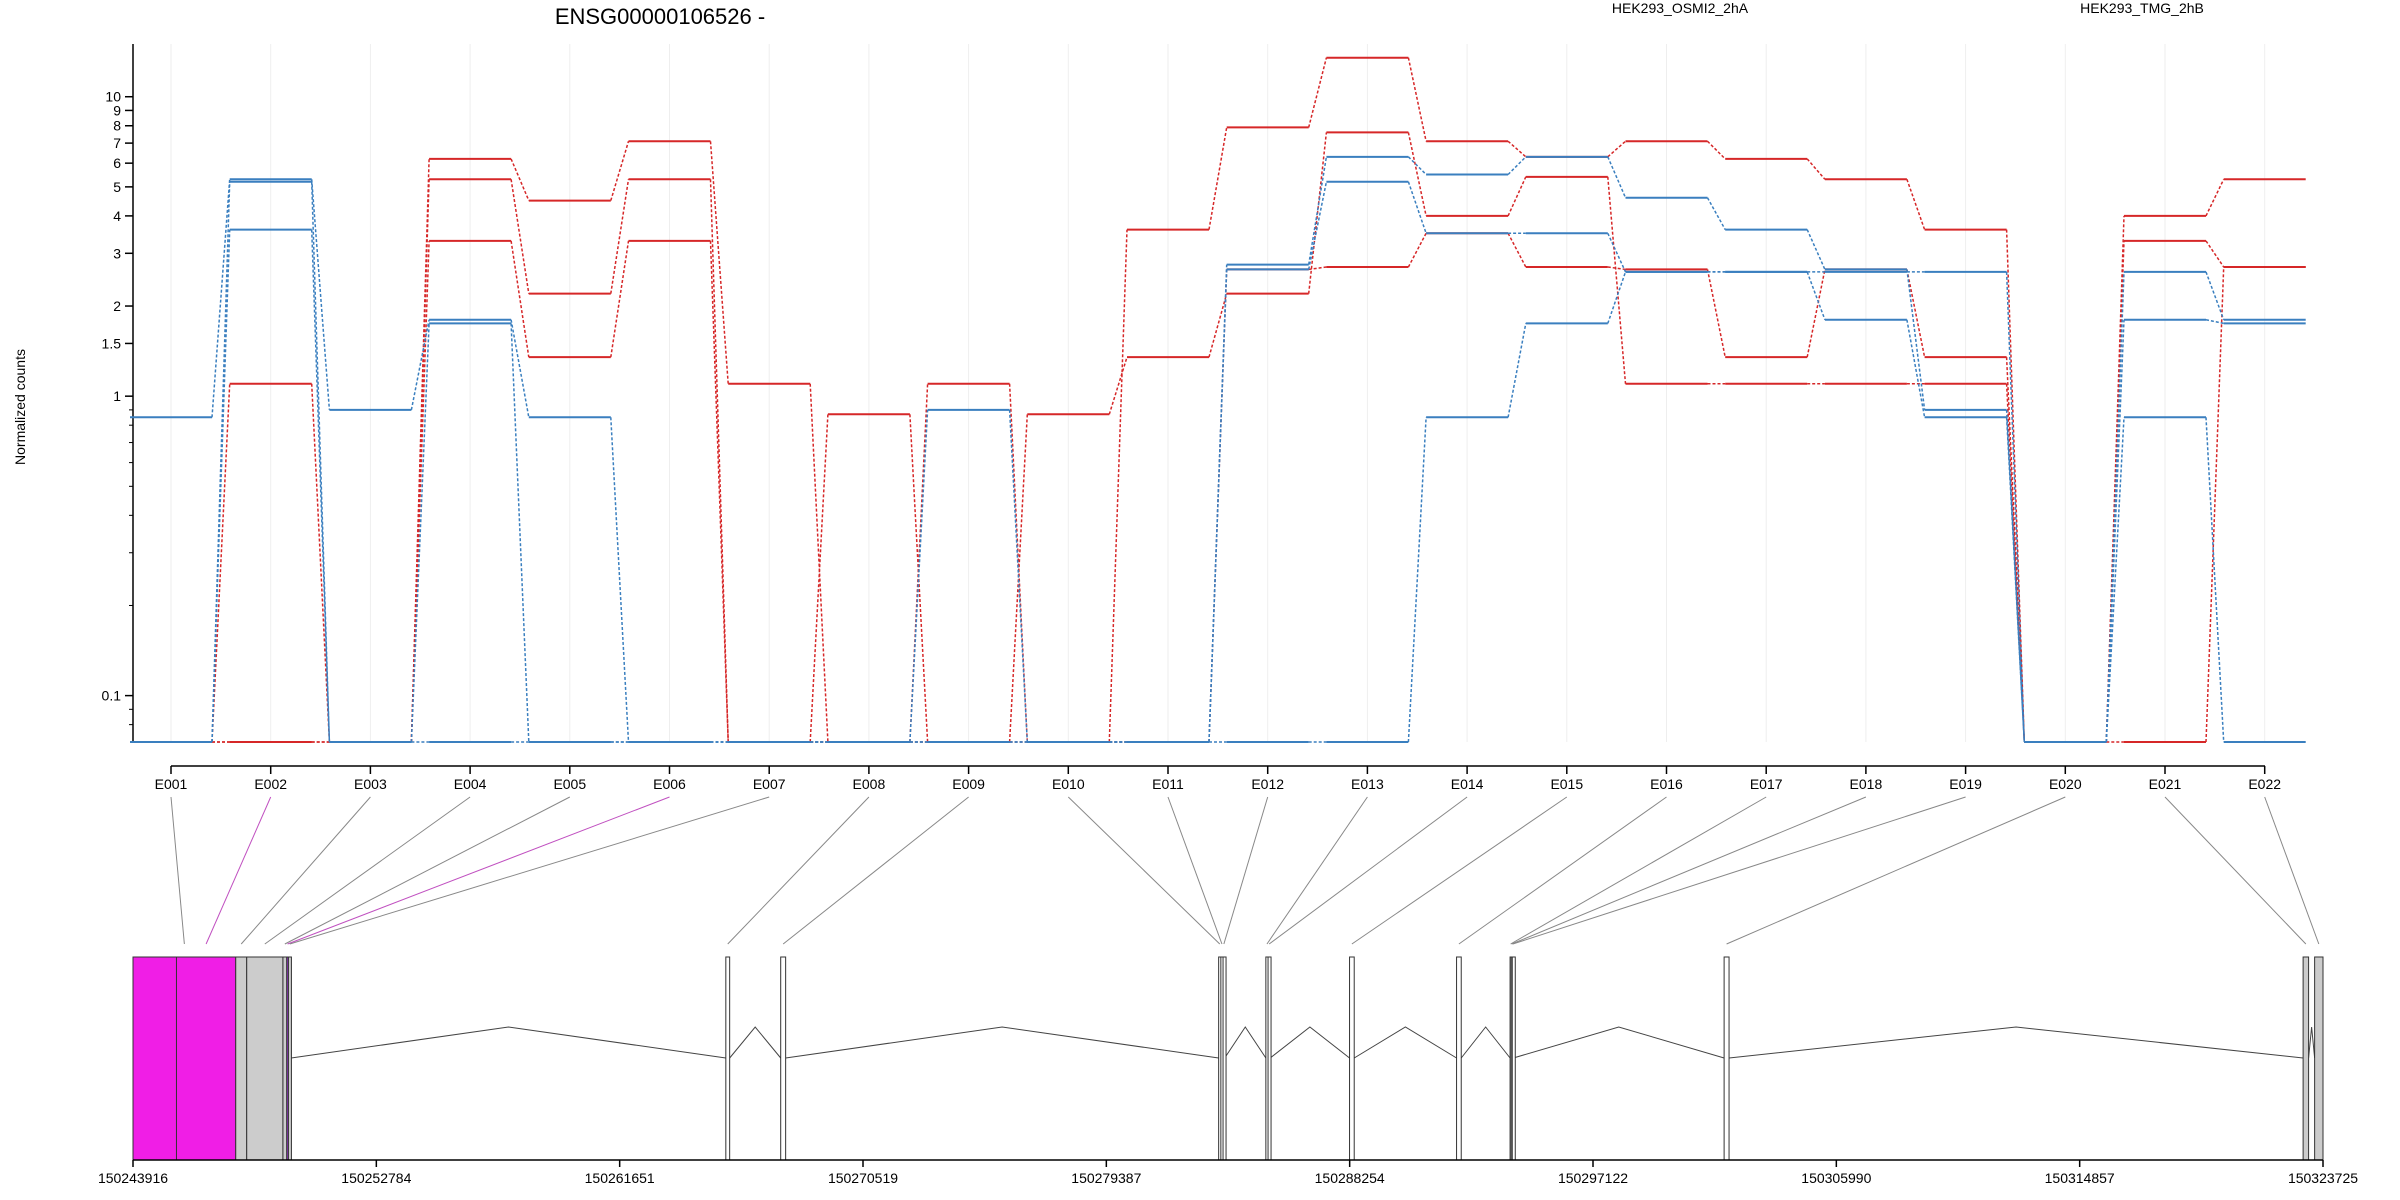  What do you see at coordinates (1195, 870) in the screenshot?
I see `exon-link-e011` at bounding box center [1195, 870].